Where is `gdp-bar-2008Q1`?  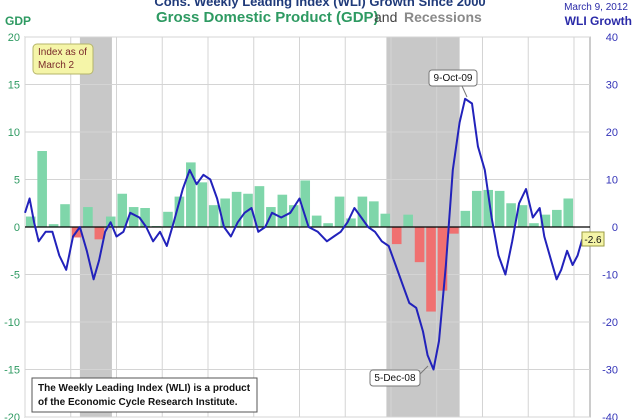 gdp-bar-2008Q1 is located at coordinates (396, 236).